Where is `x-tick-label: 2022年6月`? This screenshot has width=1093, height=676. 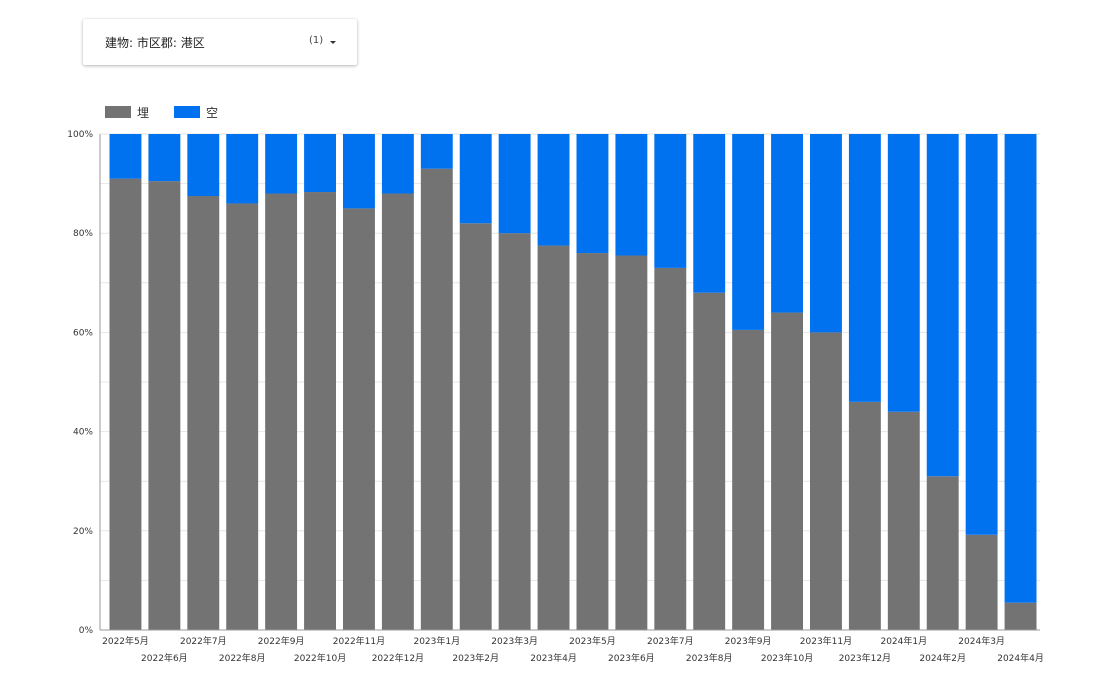 x-tick-label: 2022年6月 is located at coordinates (164, 658).